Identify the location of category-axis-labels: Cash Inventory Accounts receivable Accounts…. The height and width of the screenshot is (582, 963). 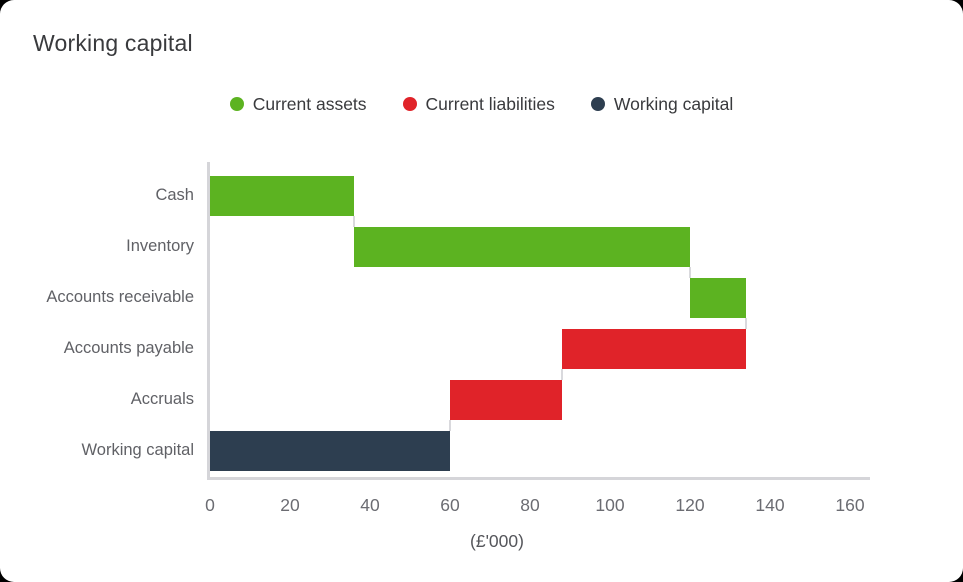
(97, 321).